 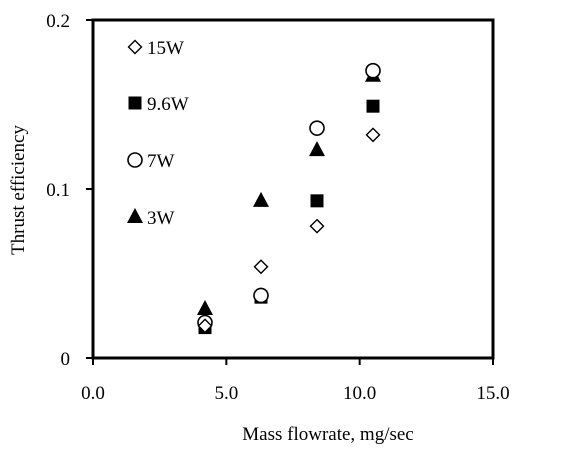 What do you see at coordinates (66, 359) in the screenshot?
I see `y-tick-label: 0` at bounding box center [66, 359].